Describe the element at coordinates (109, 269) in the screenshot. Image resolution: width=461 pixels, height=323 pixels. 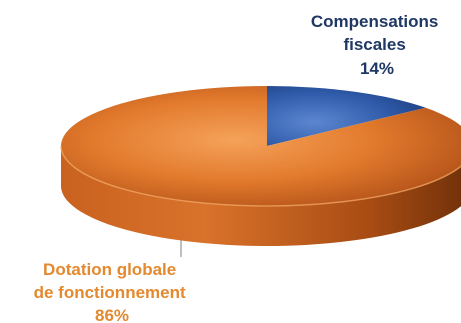
I see `label-dotation-line1: Dotation globale` at that location.